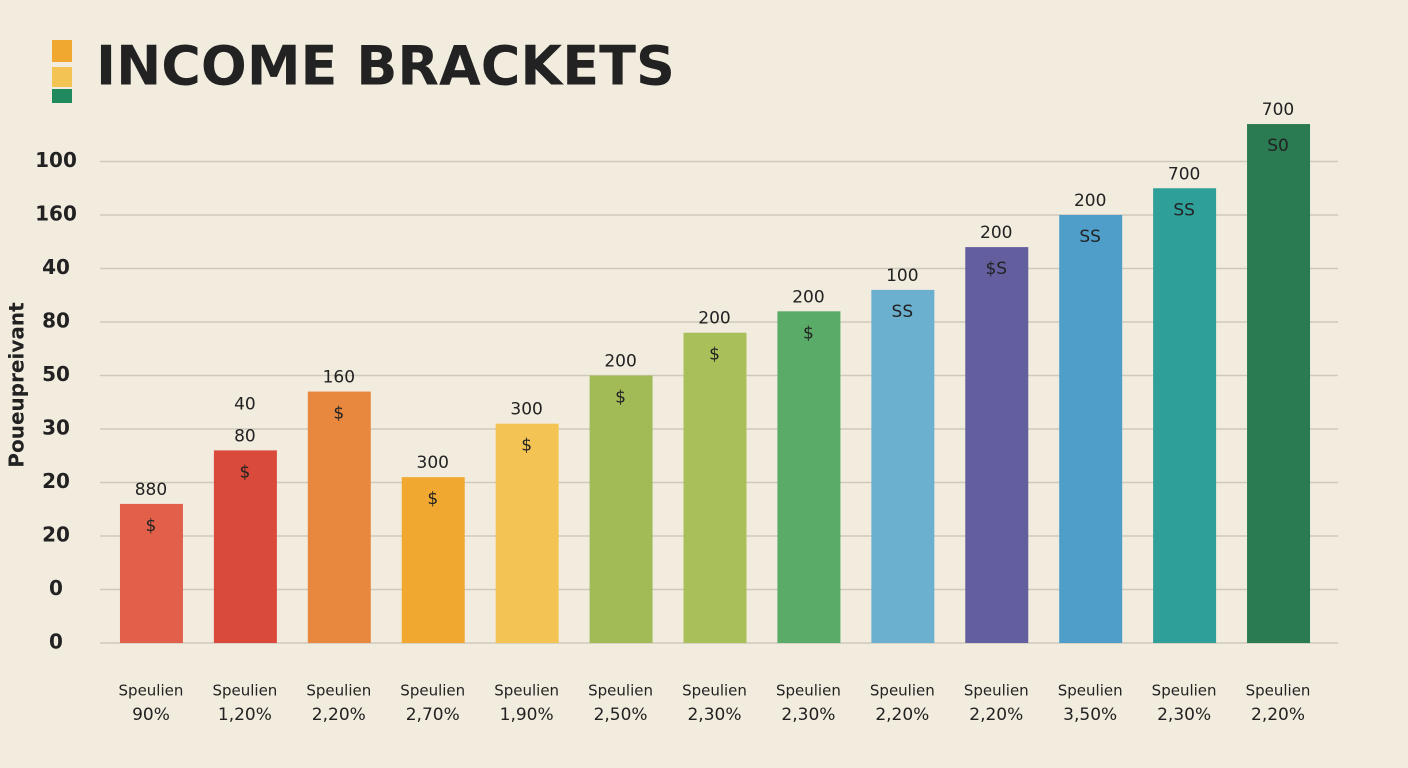 The height and width of the screenshot is (768, 1408). Describe the element at coordinates (151, 490) in the screenshot. I see `top-label: 880` at that location.